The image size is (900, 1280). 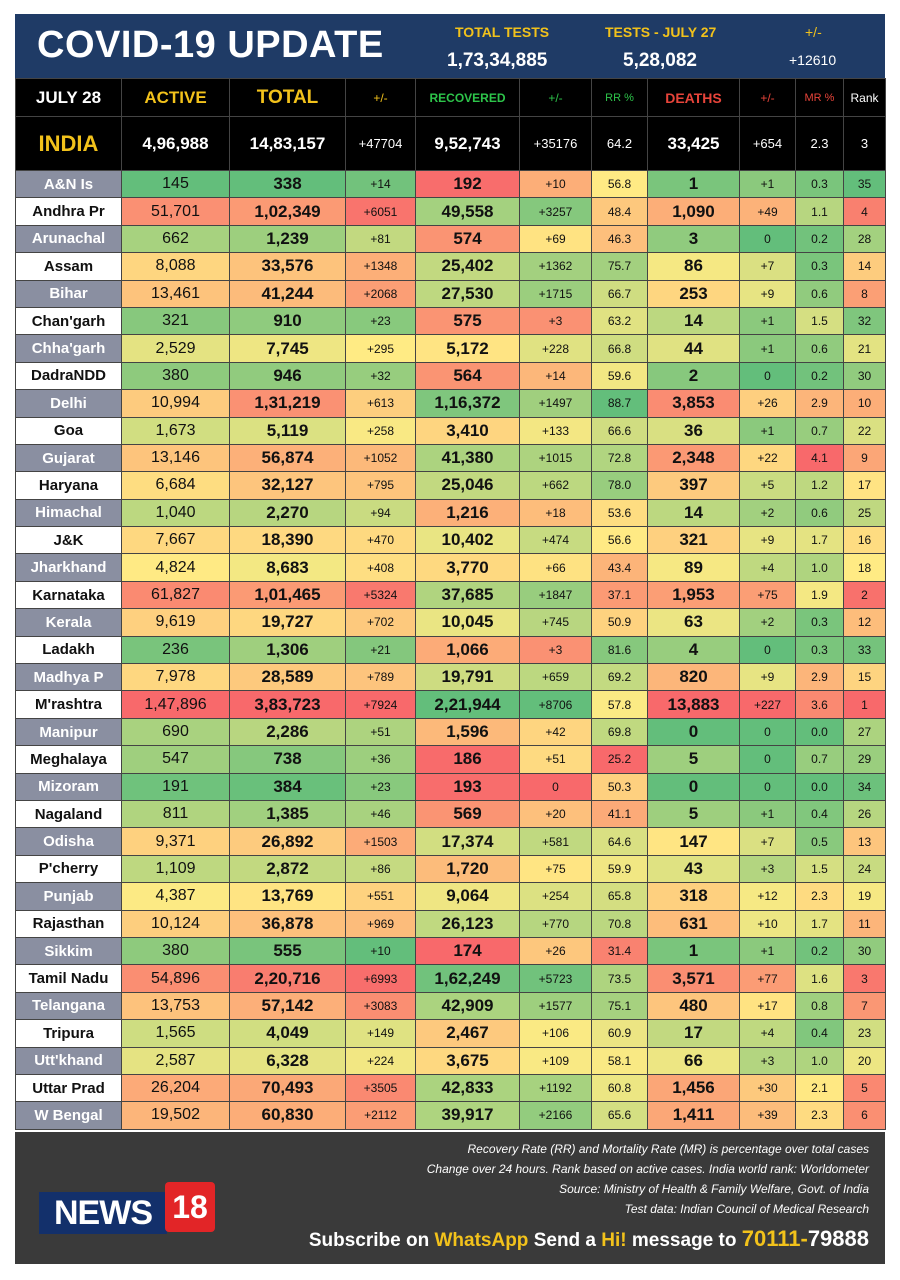 What do you see at coordinates (864, 567) in the screenshot?
I see `cell-rank: 18` at bounding box center [864, 567].